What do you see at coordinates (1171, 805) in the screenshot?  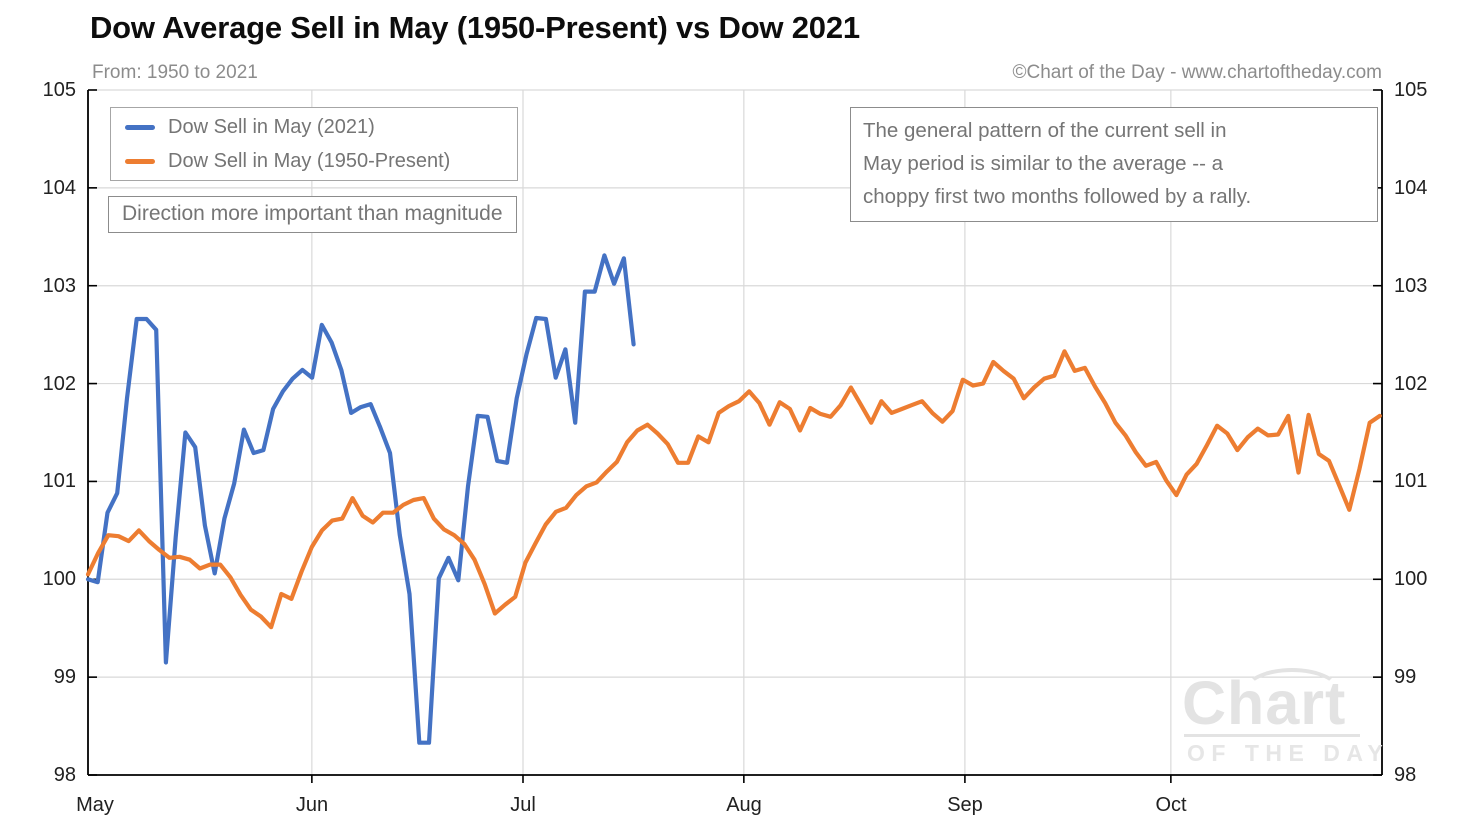 I see `x-axis-label: Oct` at bounding box center [1171, 805].